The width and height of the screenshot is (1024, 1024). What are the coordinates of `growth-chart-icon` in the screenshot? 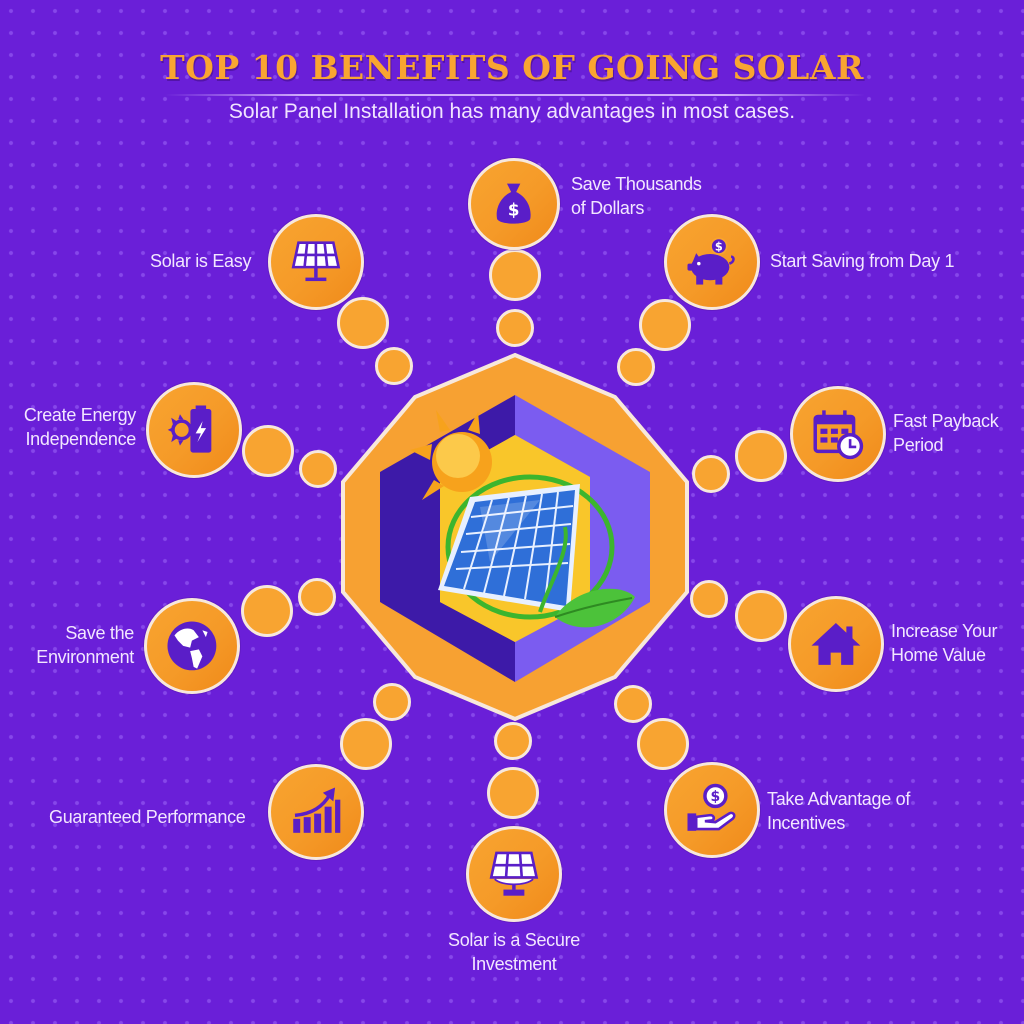 It's located at (317, 810).